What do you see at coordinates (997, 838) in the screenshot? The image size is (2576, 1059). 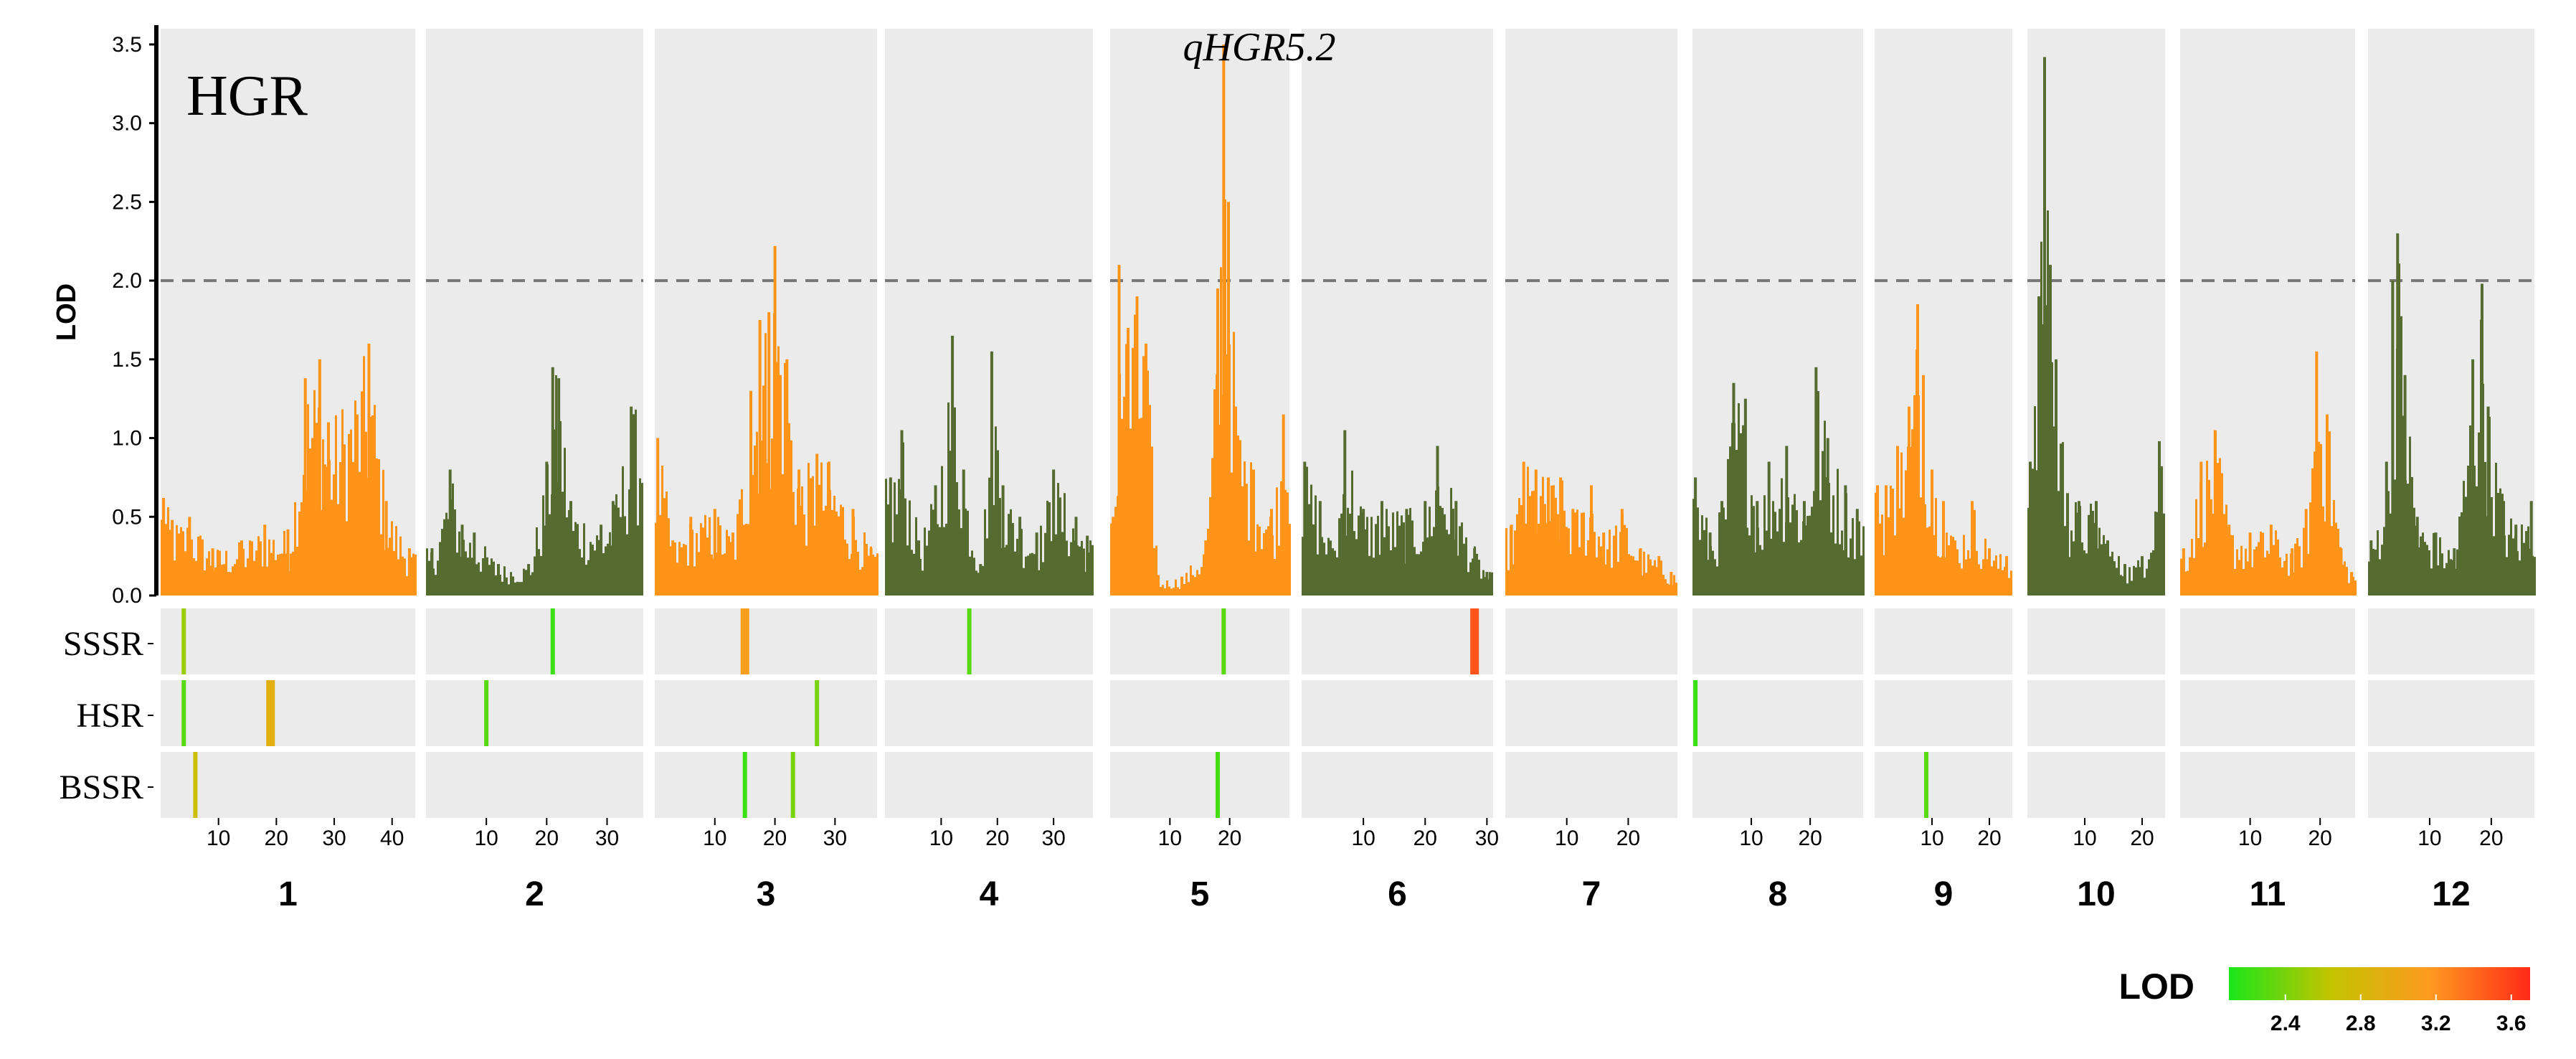 I see `x-tick-label: 20` at bounding box center [997, 838].